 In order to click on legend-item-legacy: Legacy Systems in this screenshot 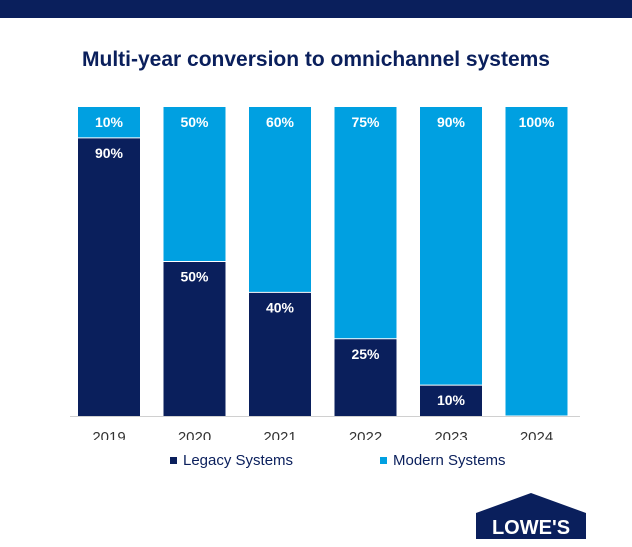, I will do `click(231, 460)`.